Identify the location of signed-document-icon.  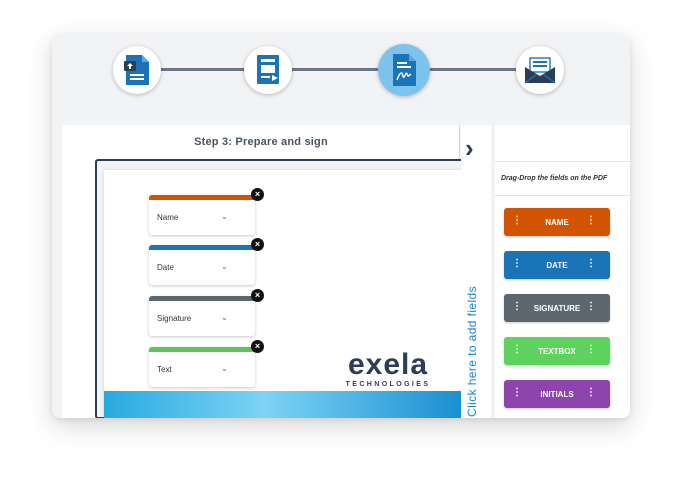
(404, 70).